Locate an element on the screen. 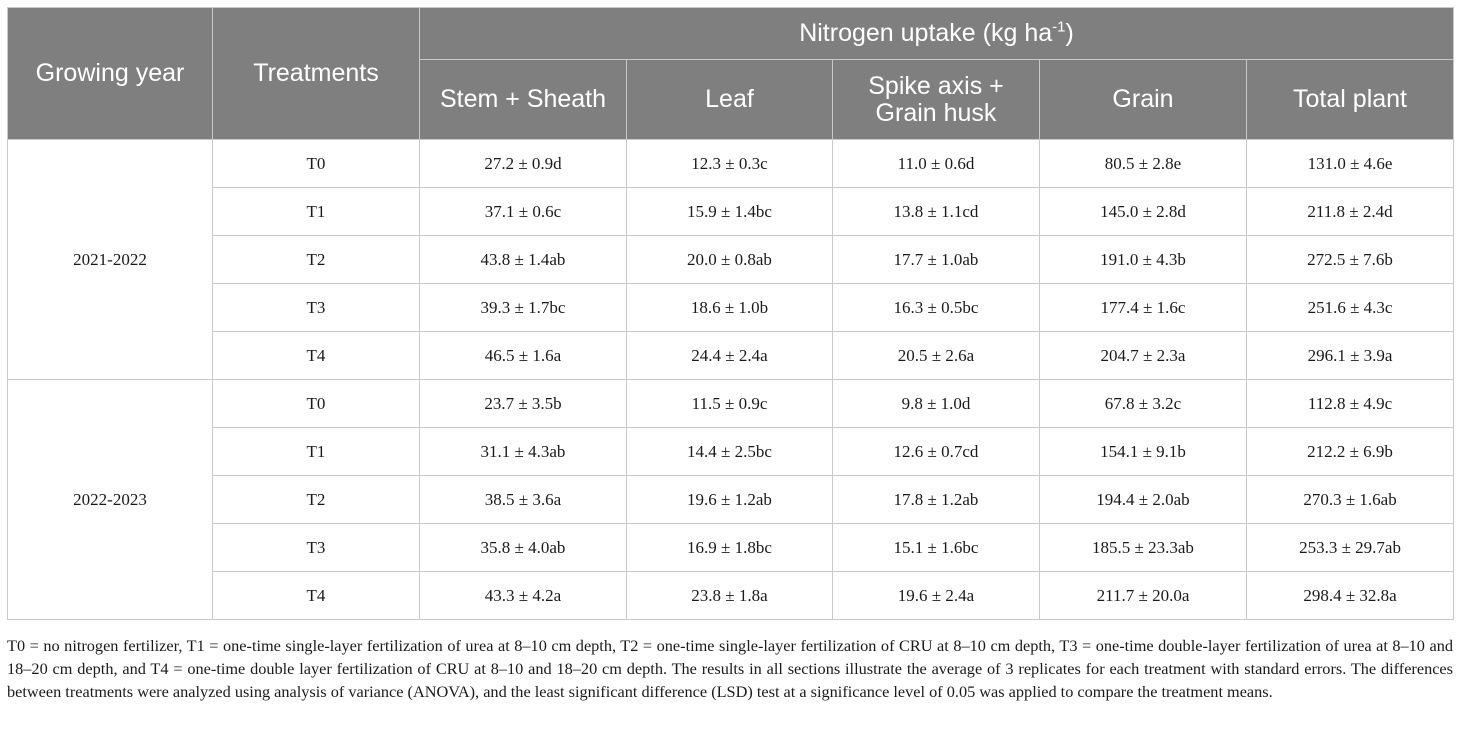  leaf-cell: 19.6 ± 1.2ab is located at coordinates (729, 499).